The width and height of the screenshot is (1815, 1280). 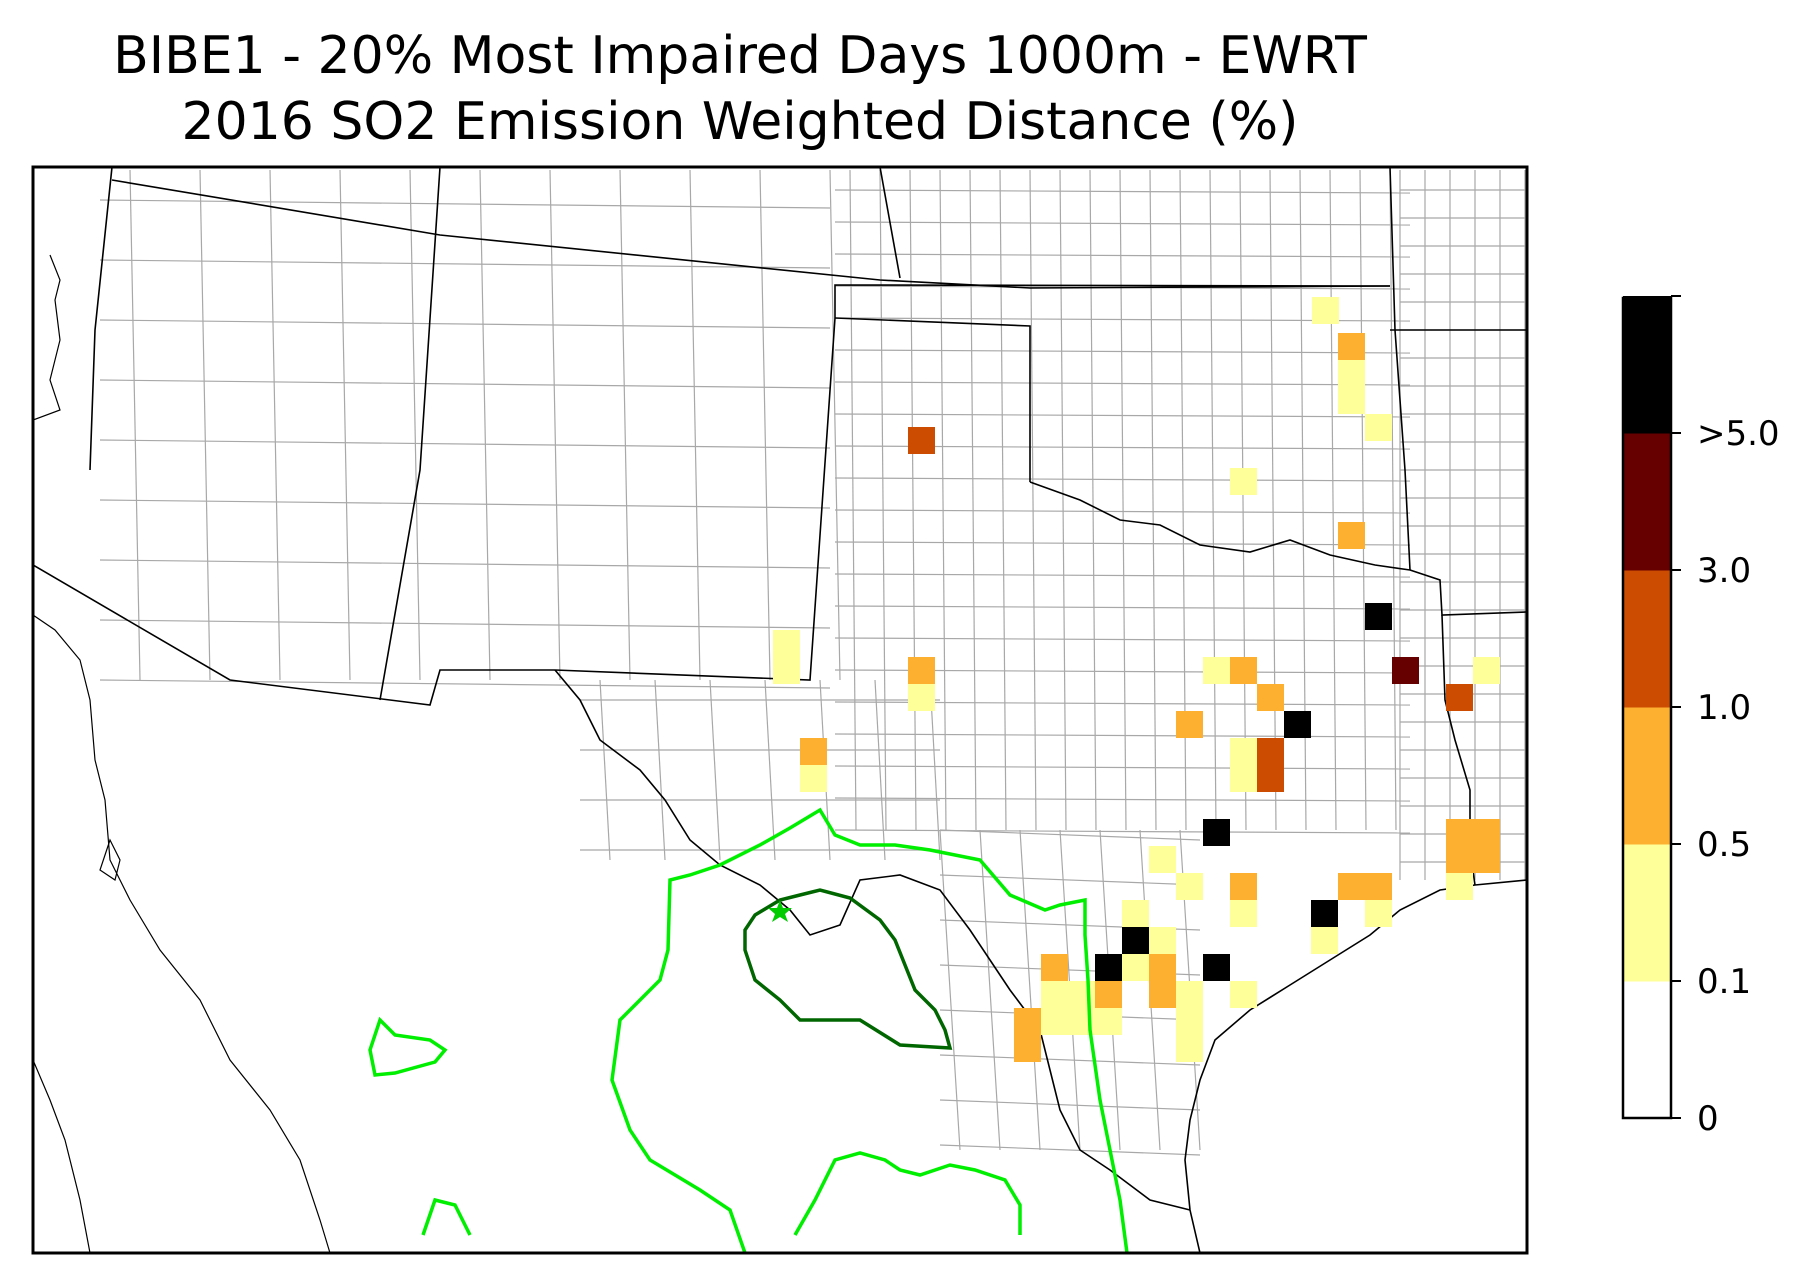 I want to click on contour-outer-bottom2, so click(x=907, y=1193).